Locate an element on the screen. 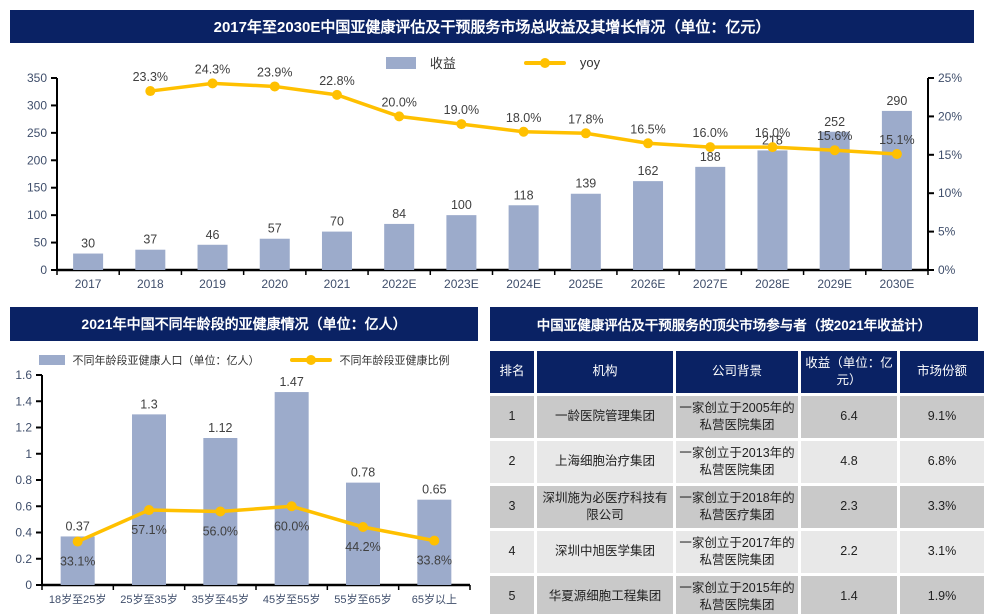 This screenshot has height=614, width=986. line-value-label: 44.2% is located at coordinates (362, 547).